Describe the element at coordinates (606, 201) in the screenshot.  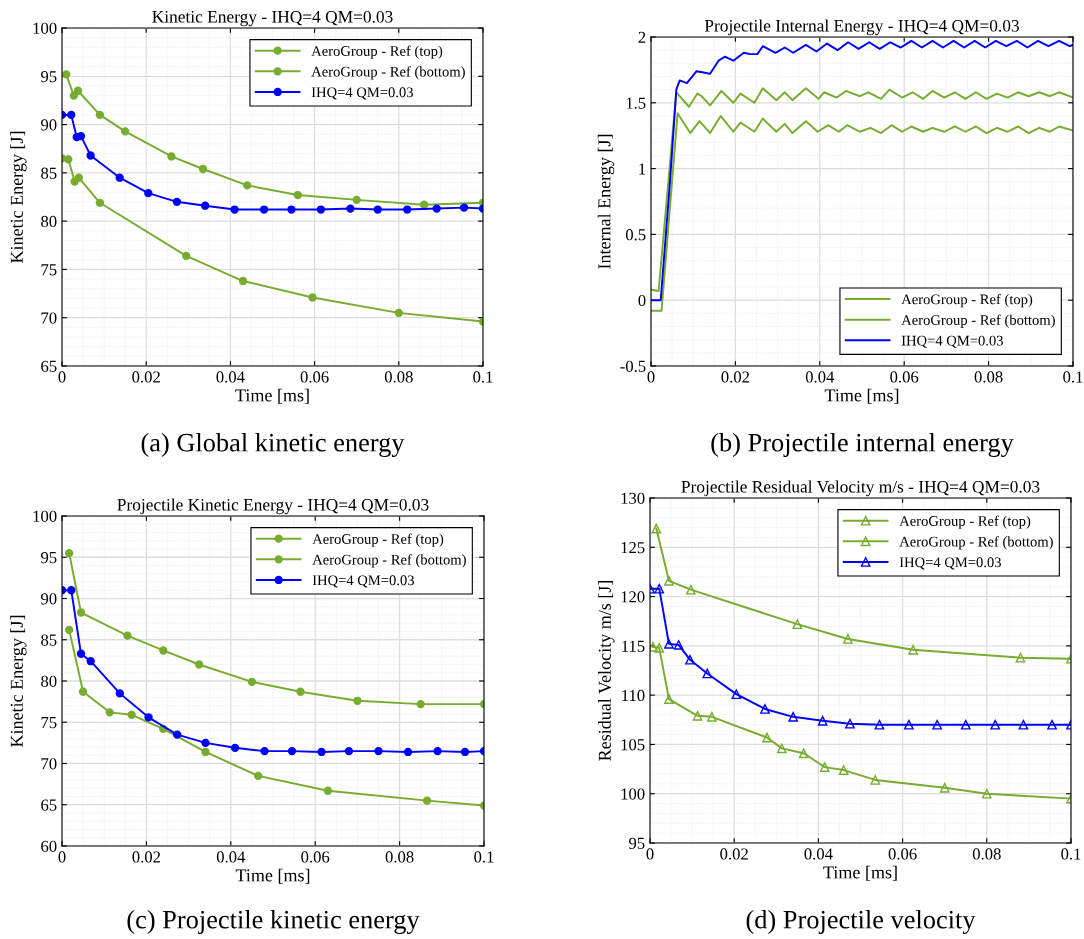
I see `y-axis-title: Internal Energy [J]` at that location.